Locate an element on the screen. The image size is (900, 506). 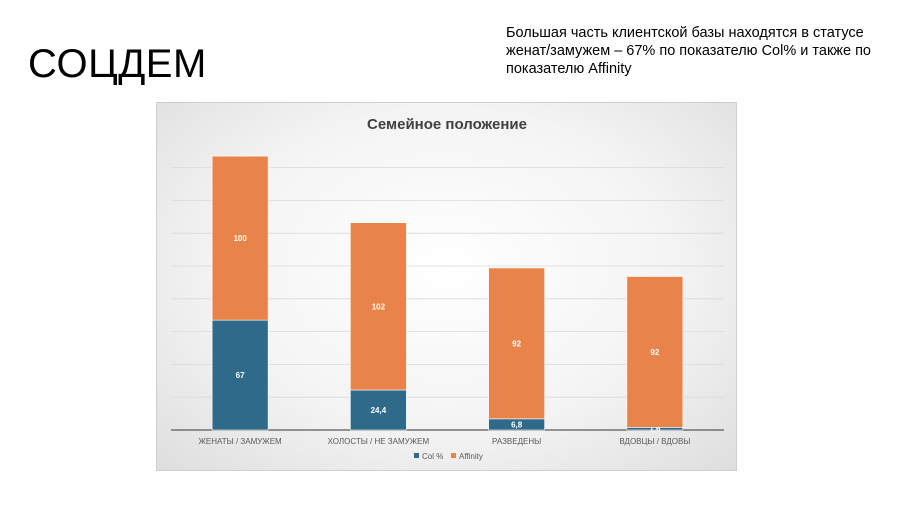
category-label: РАЗВЕДЕНЫ is located at coordinates (516, 441).